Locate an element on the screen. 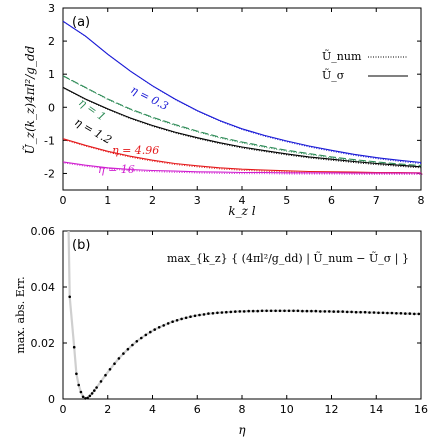 The width and height of the screenshot is (443, 443). x-tick-label: 12 is located at coordinates (332, 409).